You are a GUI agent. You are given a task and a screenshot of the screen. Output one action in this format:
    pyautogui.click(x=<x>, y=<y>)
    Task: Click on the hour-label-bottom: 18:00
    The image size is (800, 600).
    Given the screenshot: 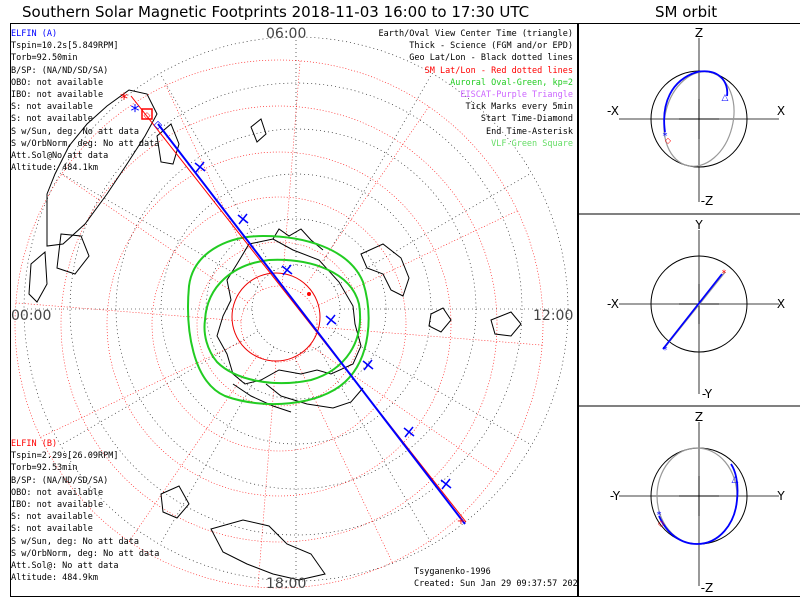 What is the action you would take?
    pyautogui.click(x=286, y=584)
    